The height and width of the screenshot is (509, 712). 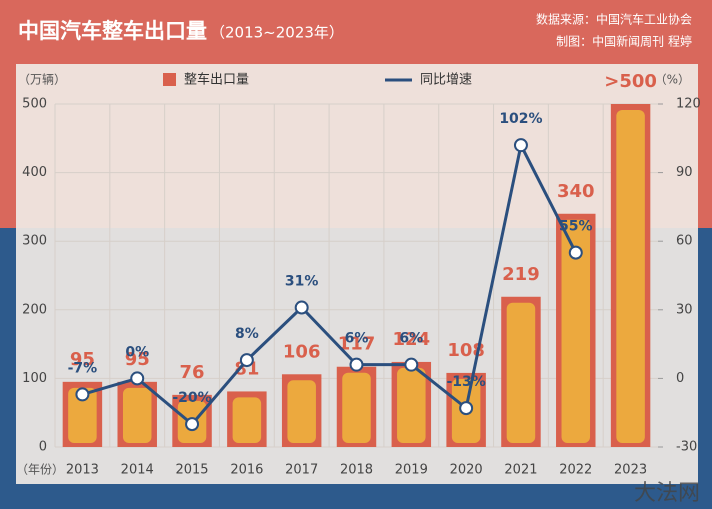 What do you see at coordinates (520, 119) in the screenshot?
I see `line-value-label: 102%` at bounding box center [520, 119].